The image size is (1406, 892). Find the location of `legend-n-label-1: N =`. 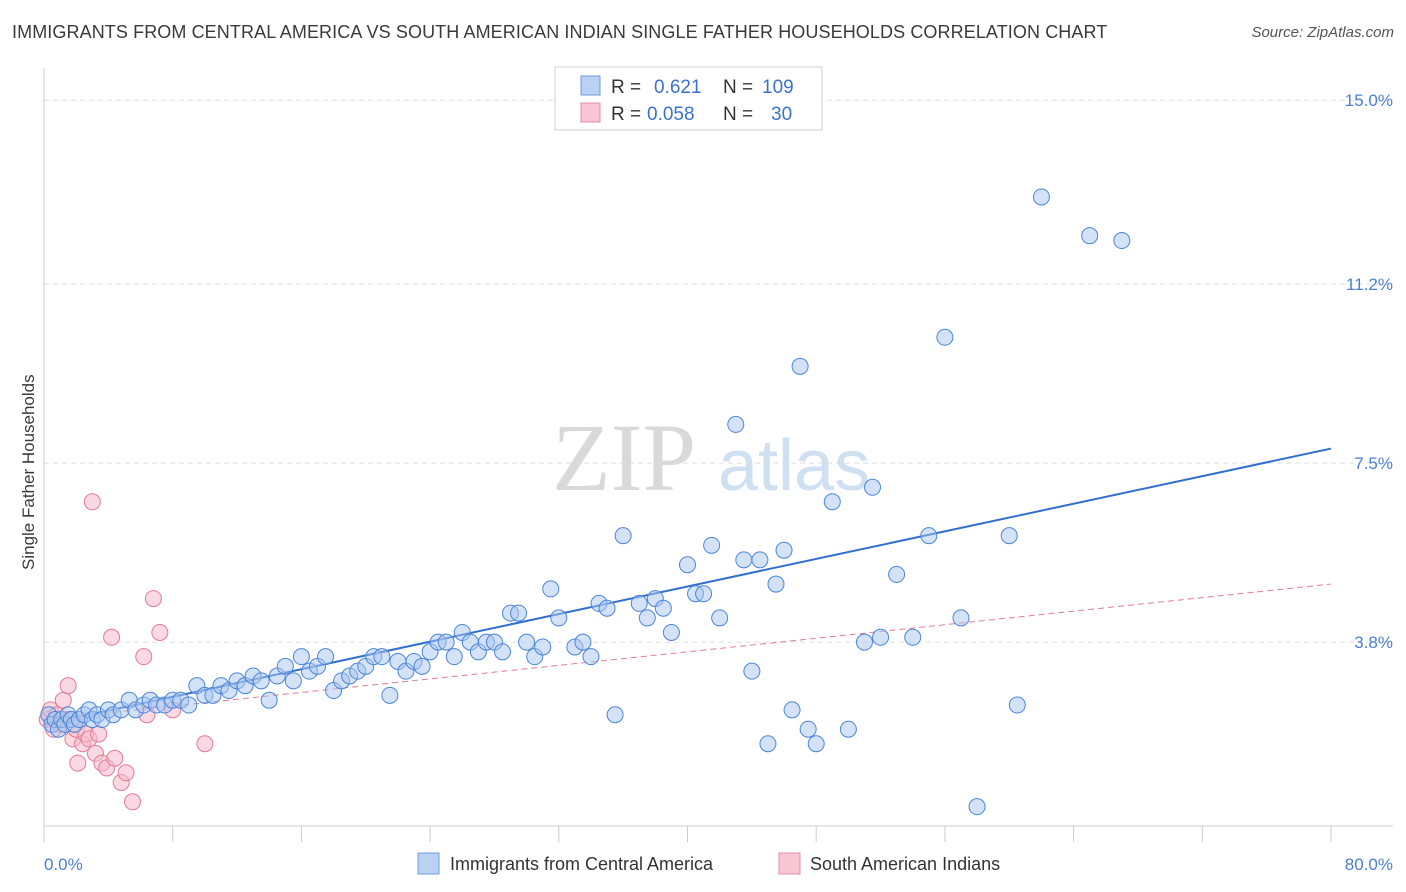

legend-n-label-1: N = is located at coordinates (738, 87).